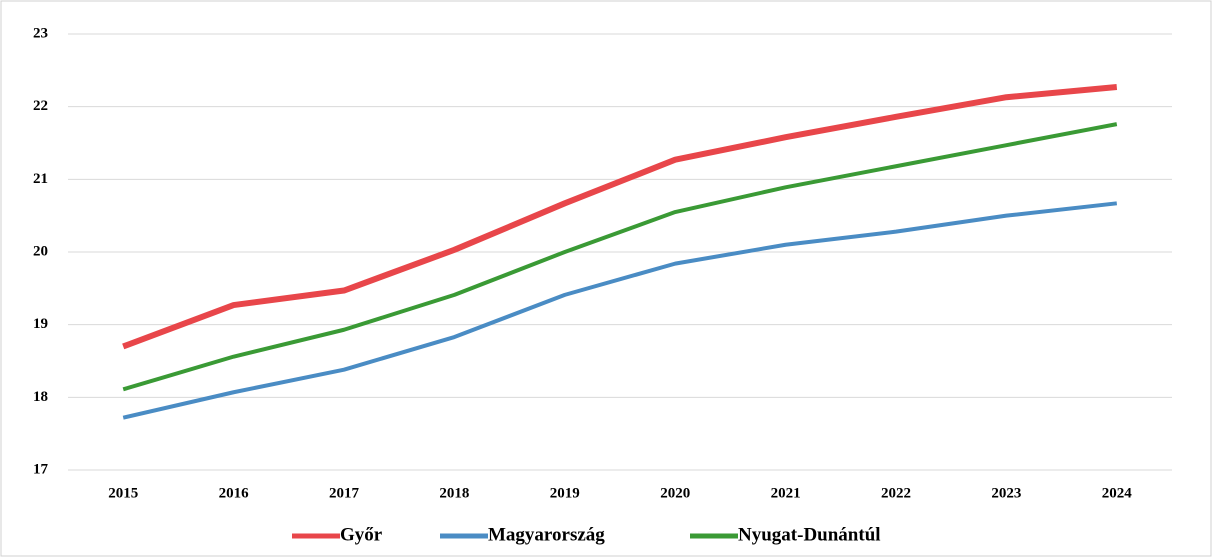  I want to click on y-tick-label: 19, so click(40, 324).